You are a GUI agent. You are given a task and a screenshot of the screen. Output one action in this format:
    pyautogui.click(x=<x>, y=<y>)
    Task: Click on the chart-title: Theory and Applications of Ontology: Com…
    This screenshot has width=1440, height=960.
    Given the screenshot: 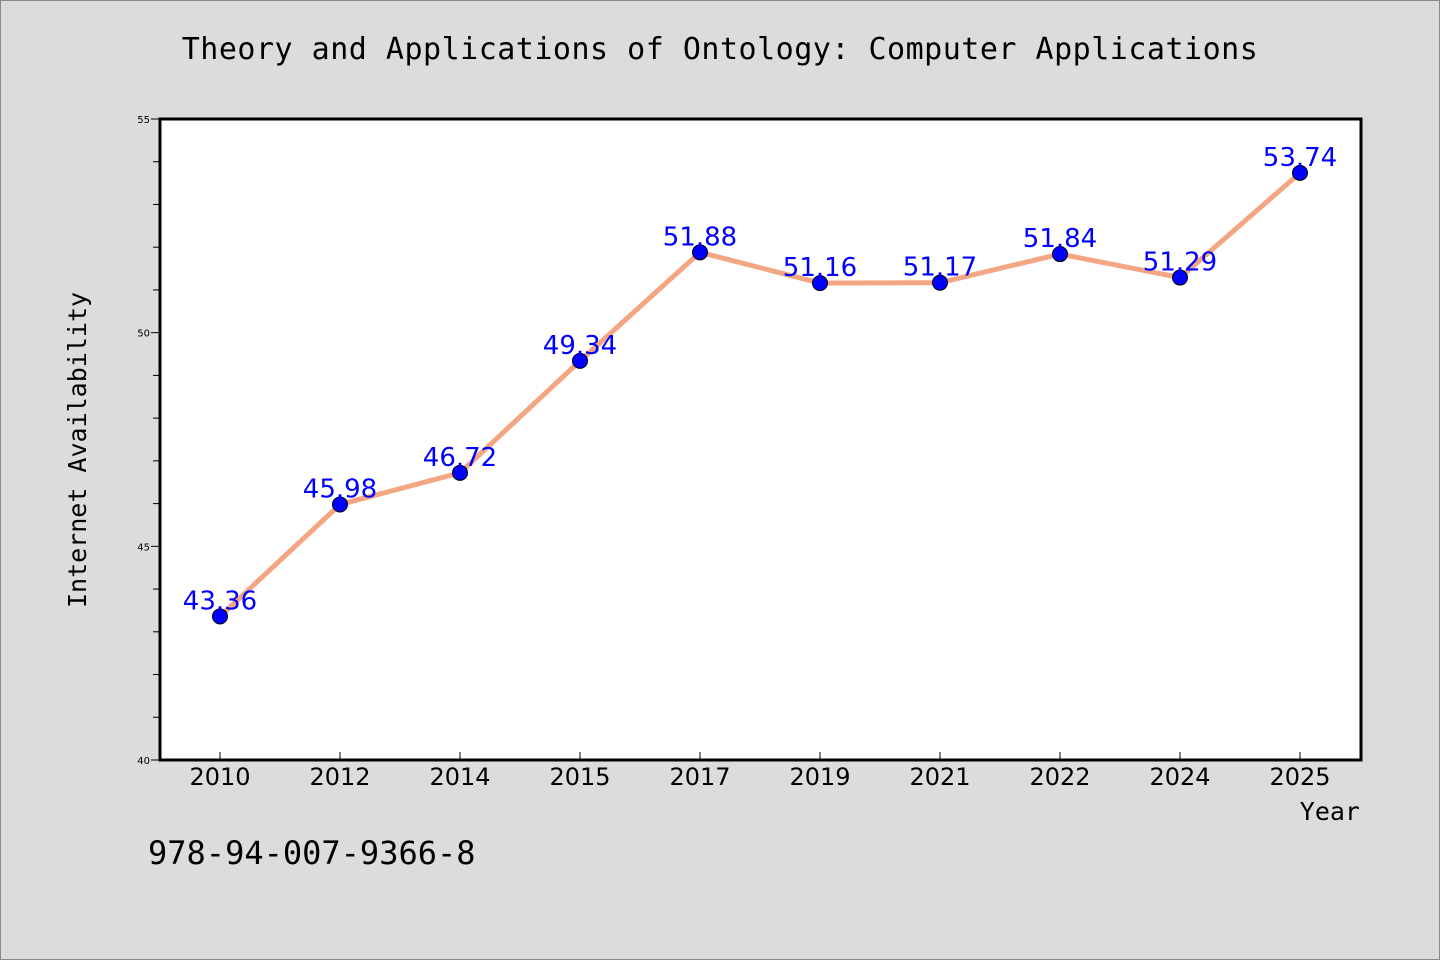 What is the action you would take?
    pyautogui.click(x=720, y=49)
    